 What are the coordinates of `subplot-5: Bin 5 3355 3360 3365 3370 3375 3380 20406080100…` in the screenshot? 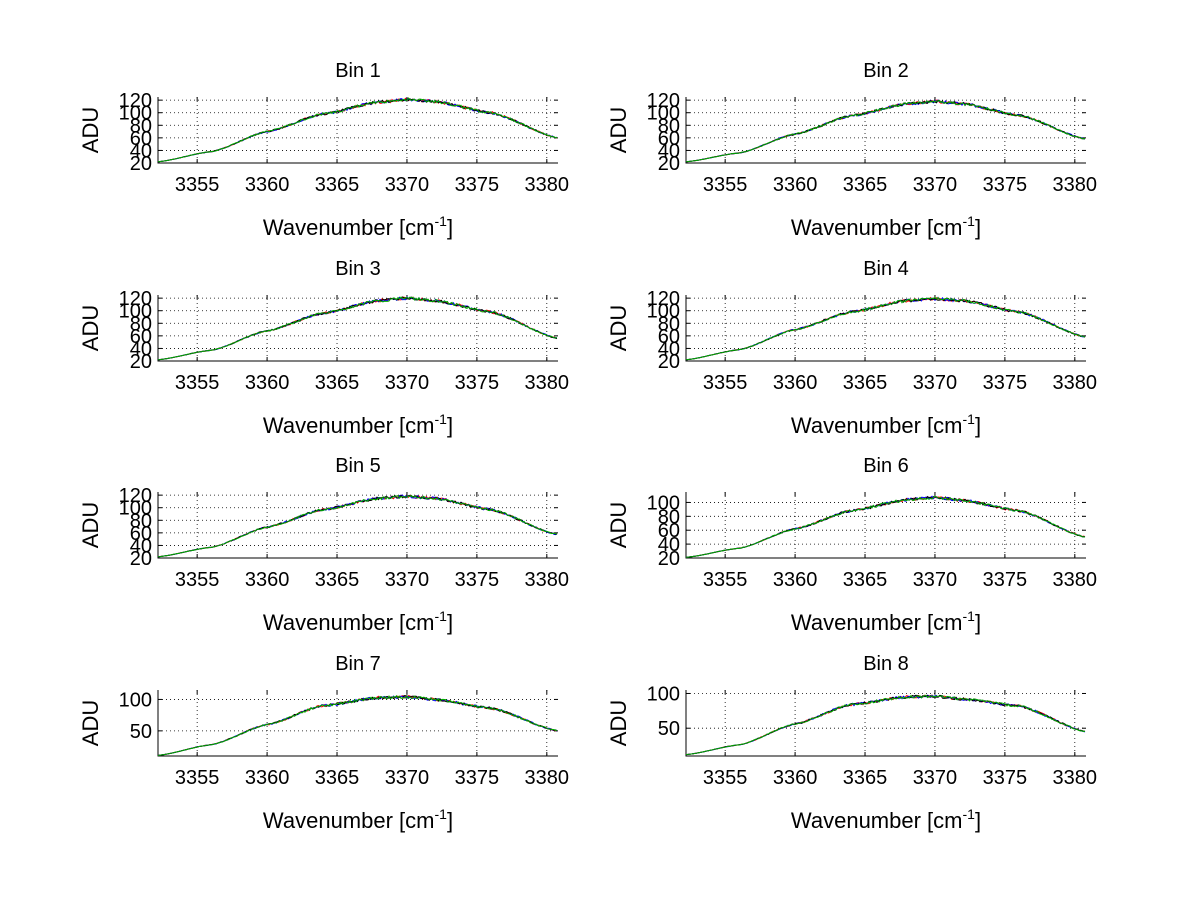 It's located at (323, 545).